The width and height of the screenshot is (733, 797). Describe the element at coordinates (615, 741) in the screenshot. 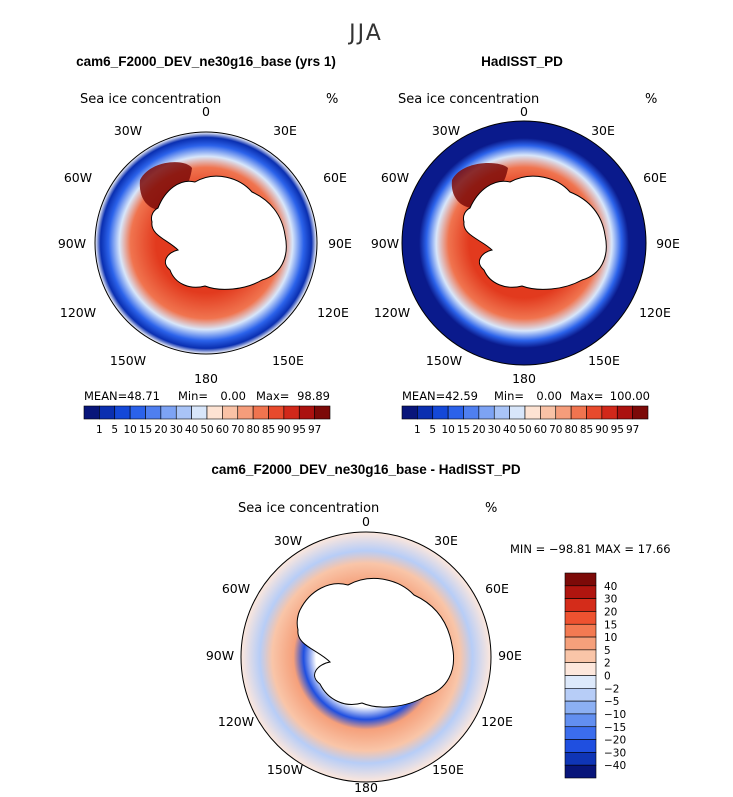

I see `colorbar-tick-label: −20` at that location.